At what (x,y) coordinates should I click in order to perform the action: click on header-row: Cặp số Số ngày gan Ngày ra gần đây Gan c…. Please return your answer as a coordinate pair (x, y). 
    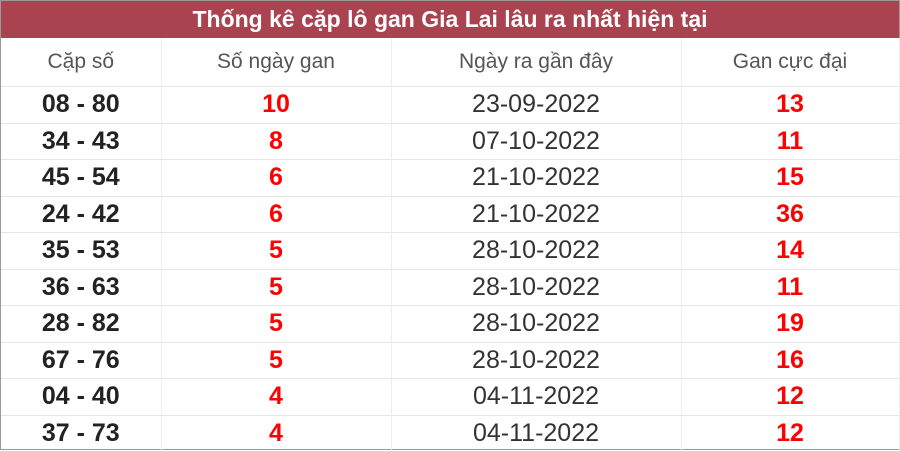
    Looking at the image, I should click on (450, 62).